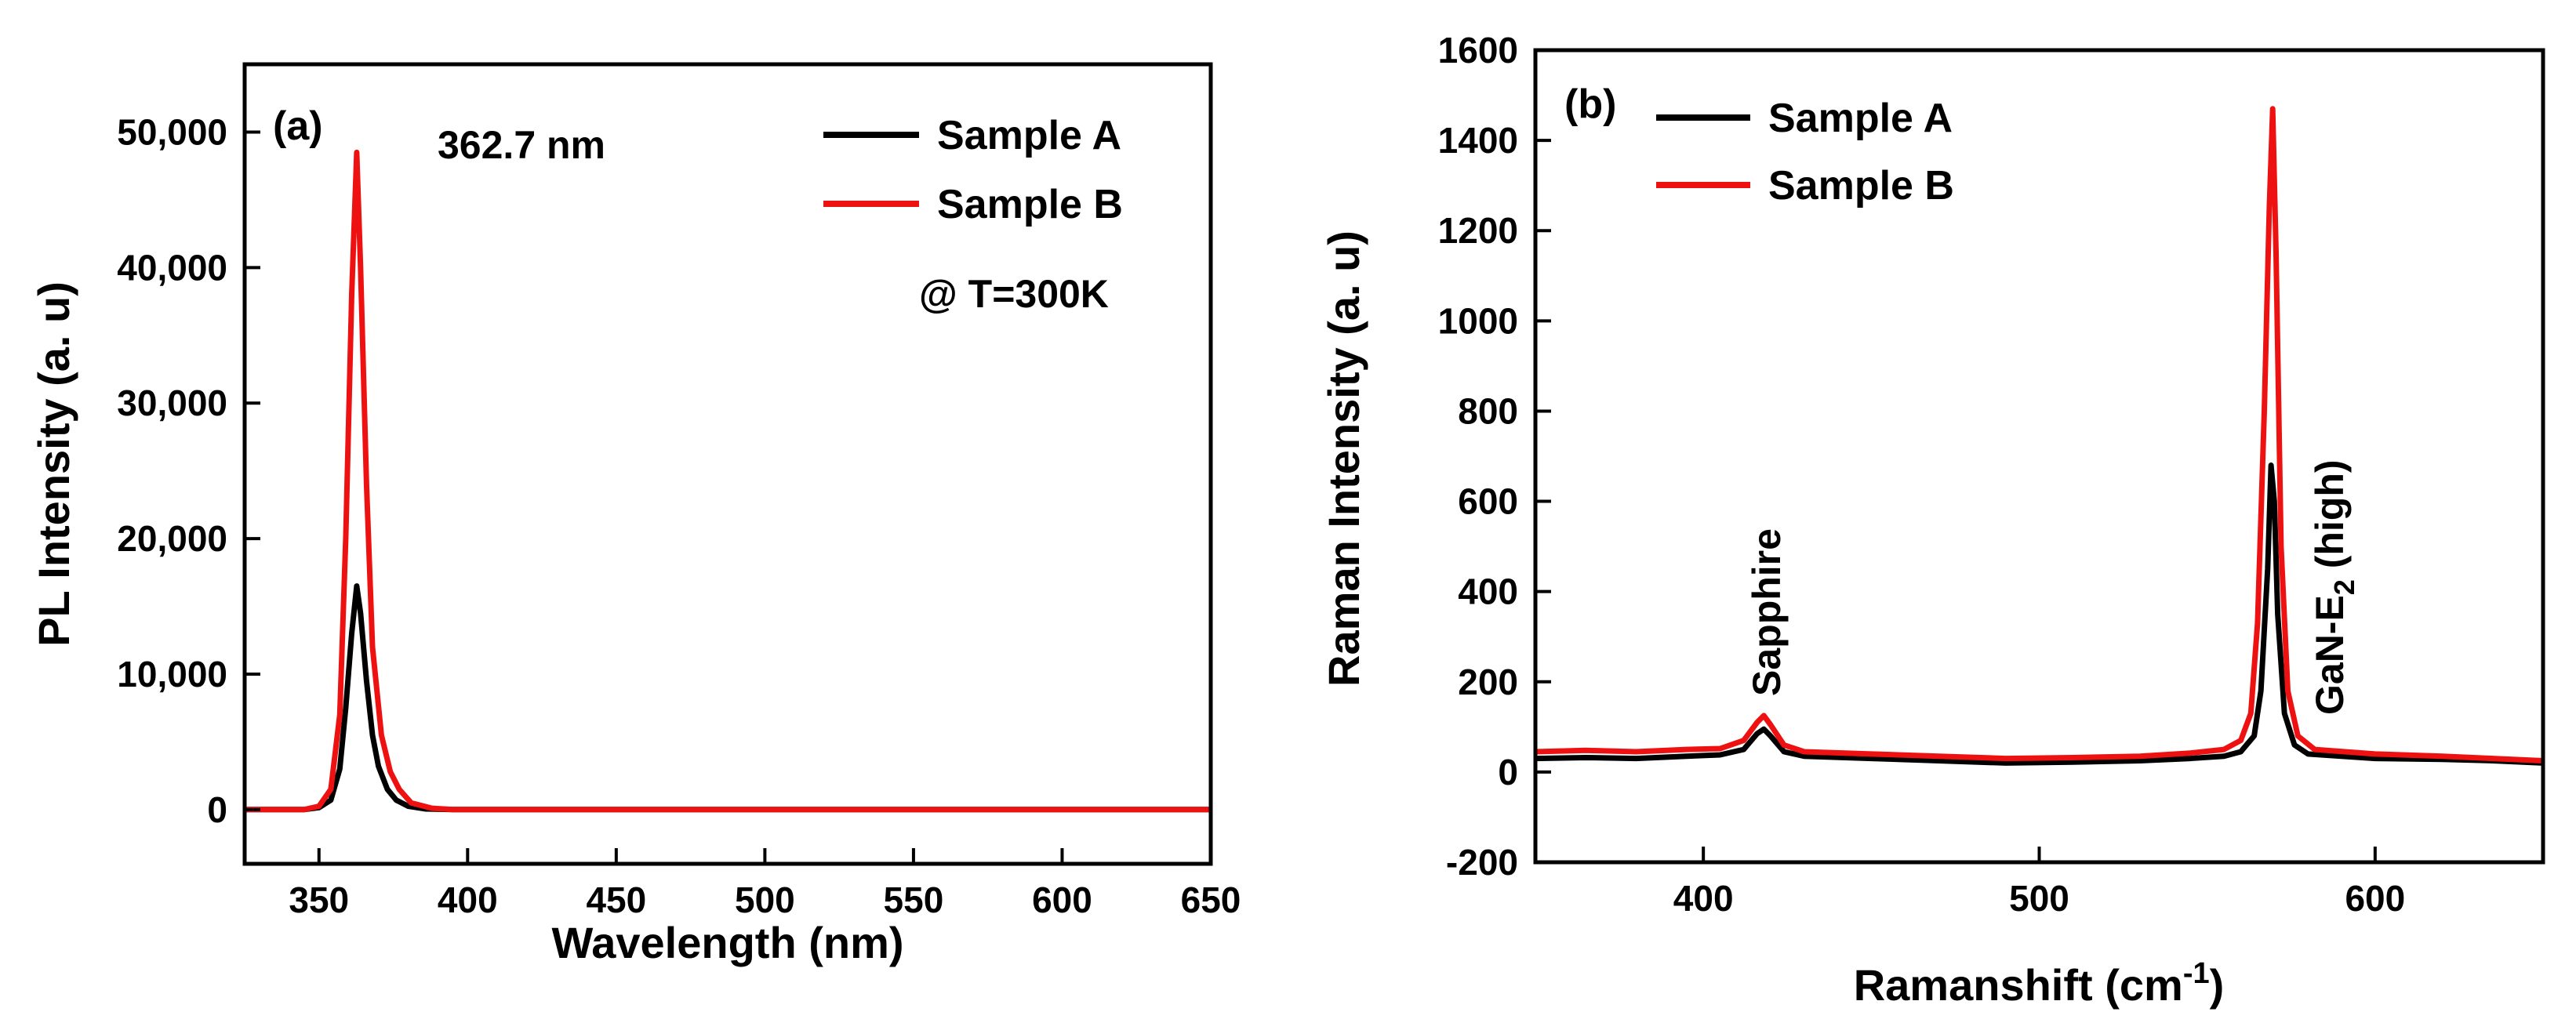 This screenshot has height=1030, width=2576. What do you see at coordinates (765, 900) in the screenshot?
I see `panel-a-x-tick-label-500: 500` at bounding box center [765, 900].